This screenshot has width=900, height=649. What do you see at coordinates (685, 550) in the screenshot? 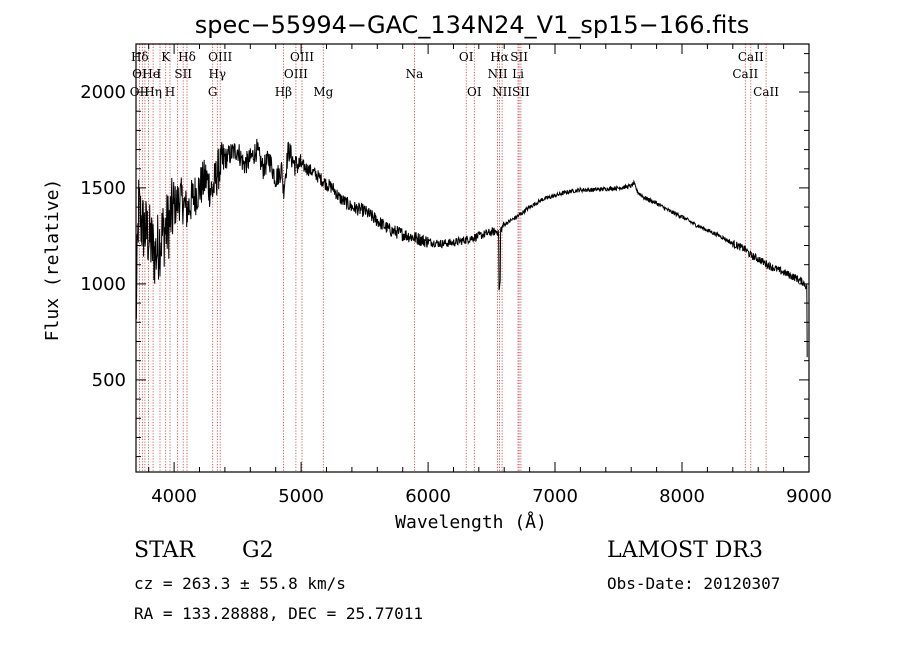
I see `survey-name: LAMOST DR3` at bounding box center [685, 550].